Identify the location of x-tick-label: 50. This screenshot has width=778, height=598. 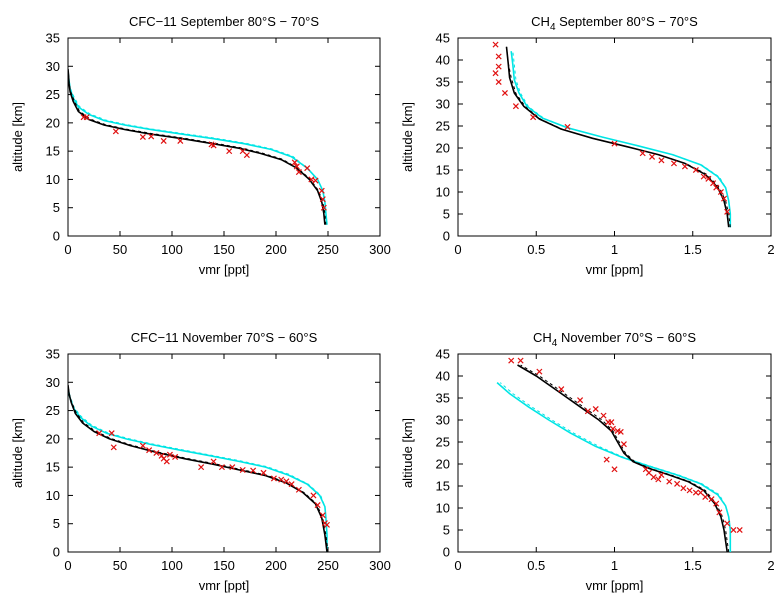
(120, 249).